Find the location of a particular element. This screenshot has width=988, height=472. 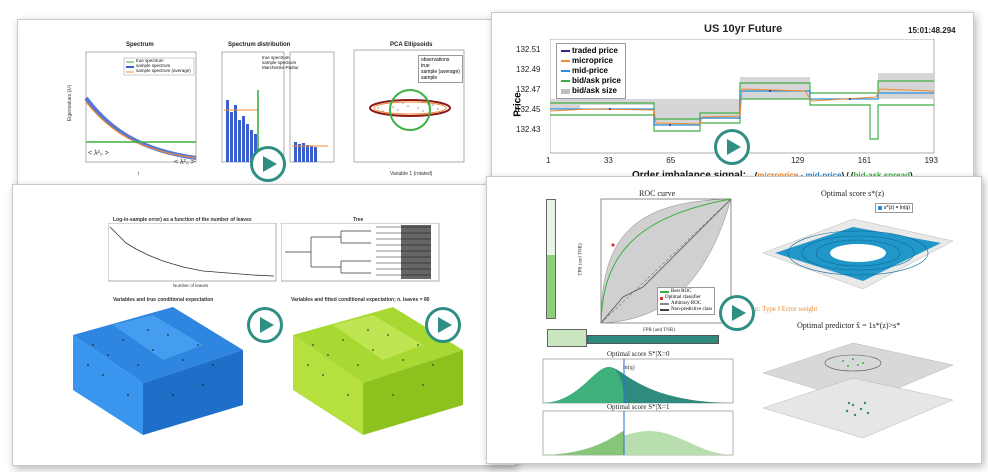

tree-title: Tree is located at coordinates (358, 220).